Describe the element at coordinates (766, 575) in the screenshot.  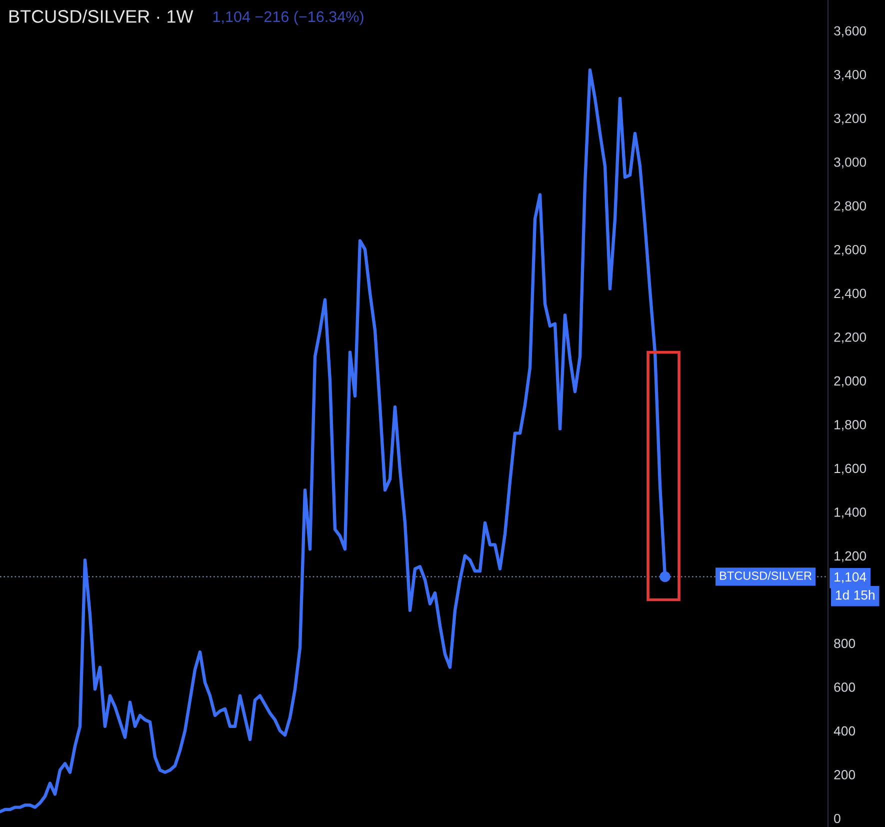
I see `ref-line-label: BTCUSD/SILVER` at that location.